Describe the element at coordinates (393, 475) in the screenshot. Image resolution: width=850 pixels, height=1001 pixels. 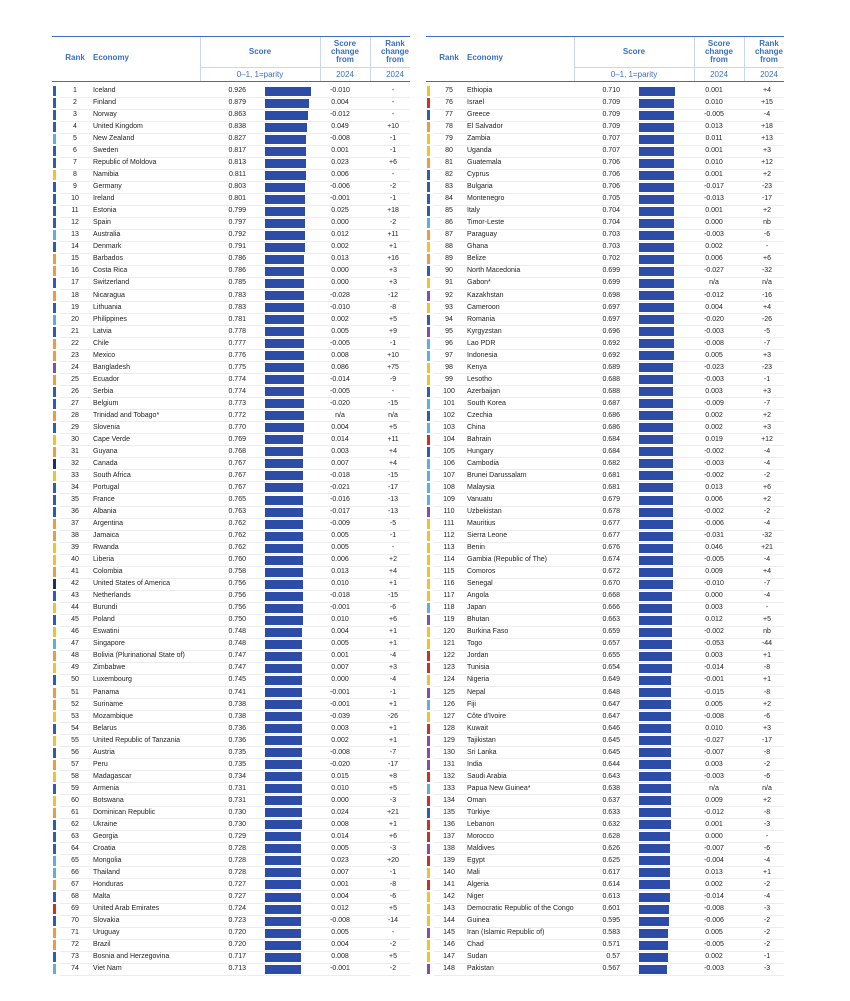
I see `rank-change: -15` at that location.